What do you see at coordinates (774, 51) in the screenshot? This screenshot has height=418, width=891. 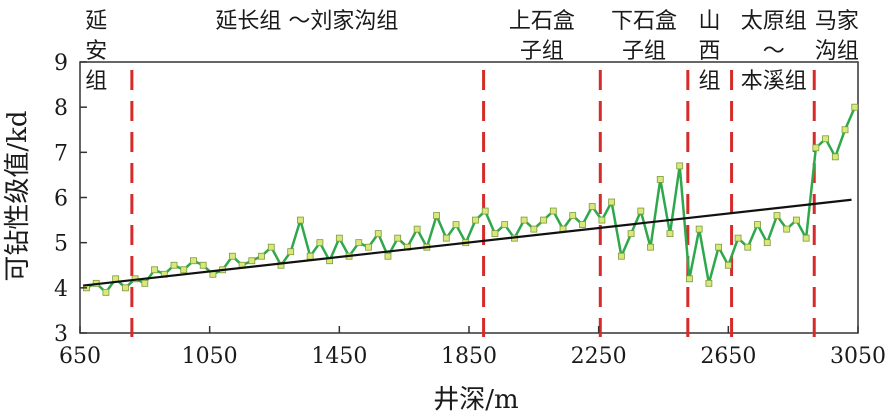 I see `formation-label: 太原组 ～ 本溪组` at bounding box center [774, 51].